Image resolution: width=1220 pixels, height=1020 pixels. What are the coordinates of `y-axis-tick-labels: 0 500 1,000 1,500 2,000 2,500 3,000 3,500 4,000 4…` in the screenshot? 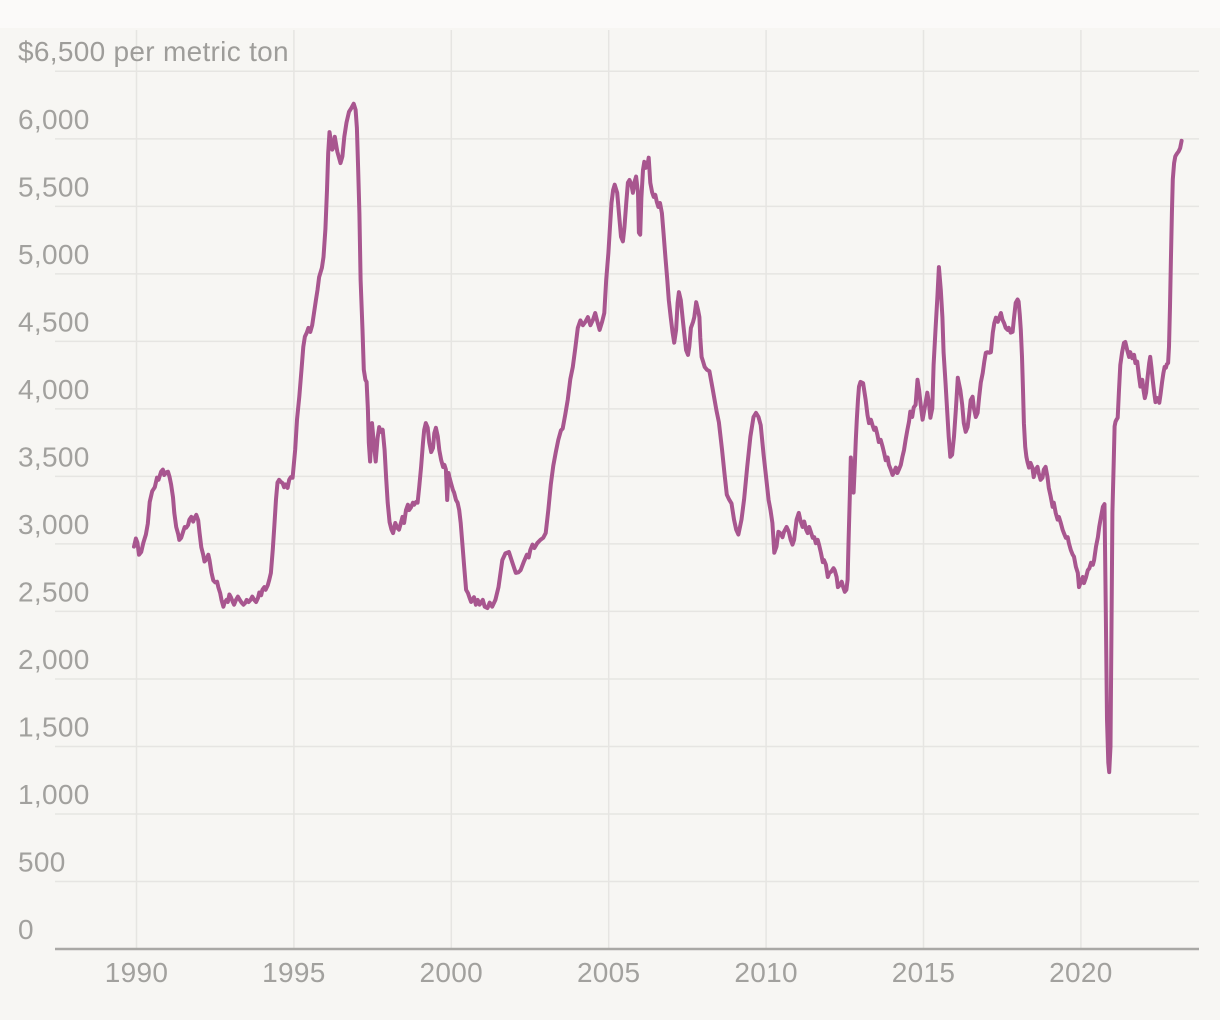 It's located at (54, 524).